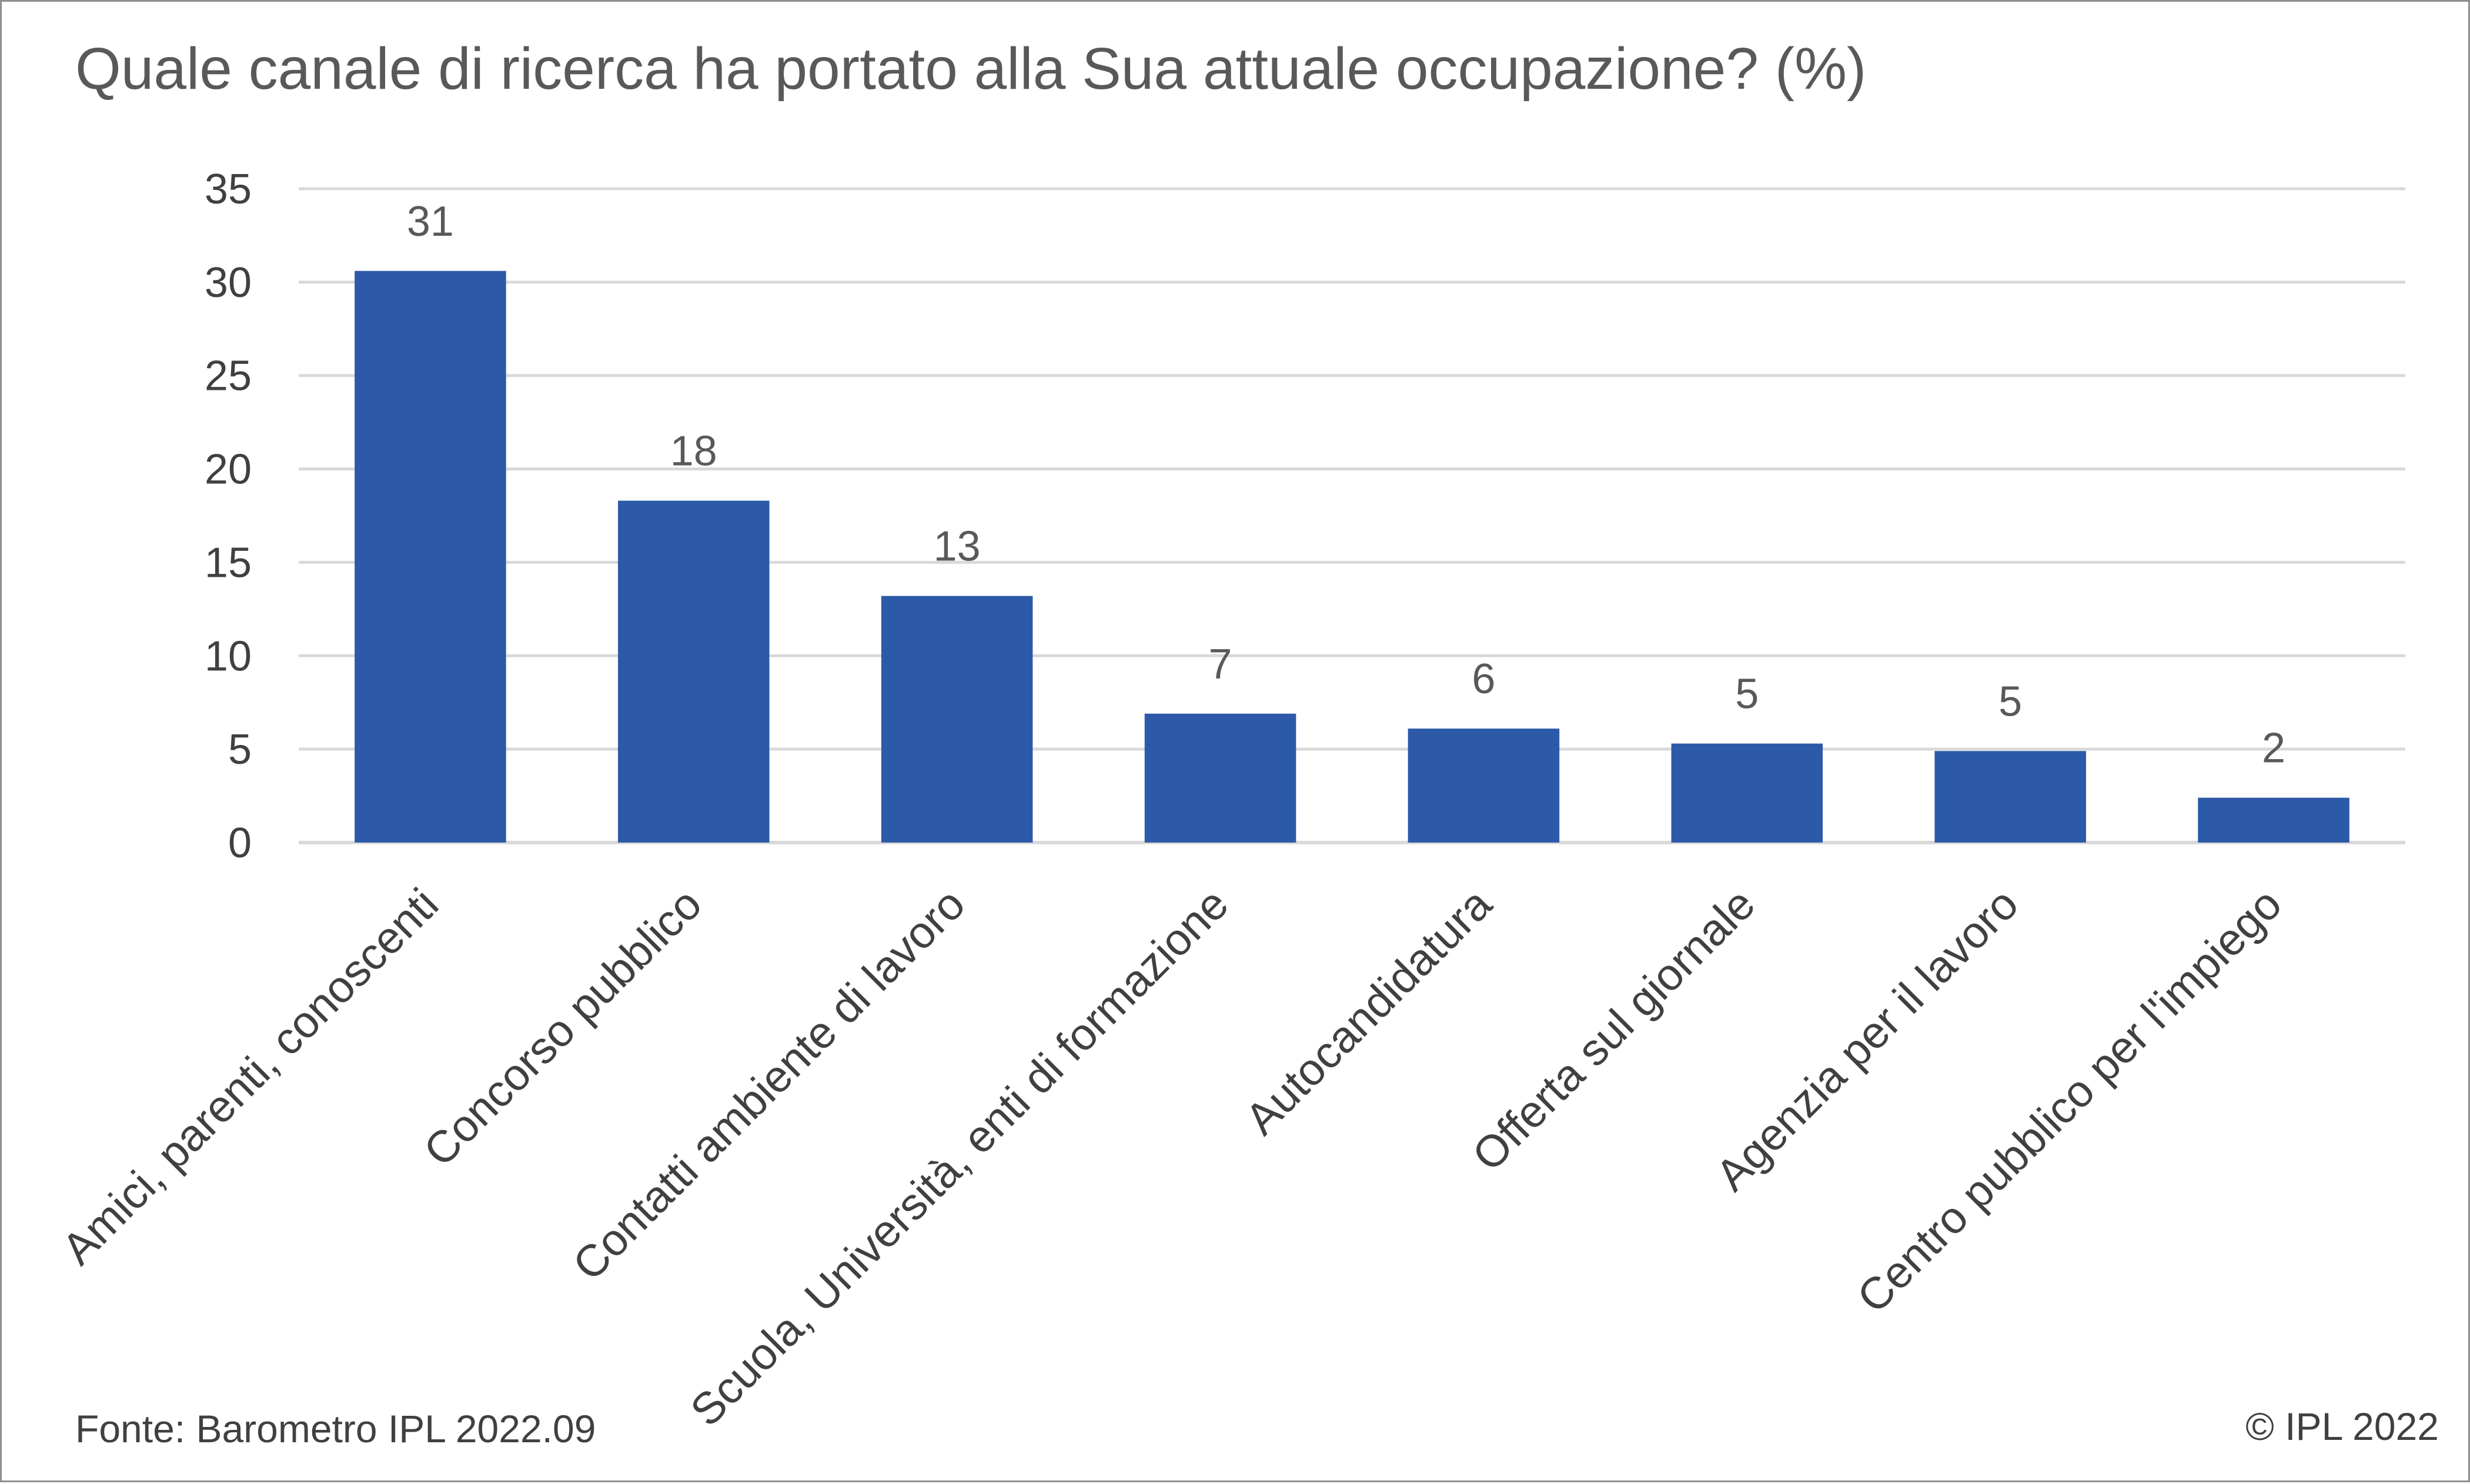  What do you see at coordinates (1747, 695) in the screenshot?
I see `data-label-6: 5` at bounding box center [1747, 695].